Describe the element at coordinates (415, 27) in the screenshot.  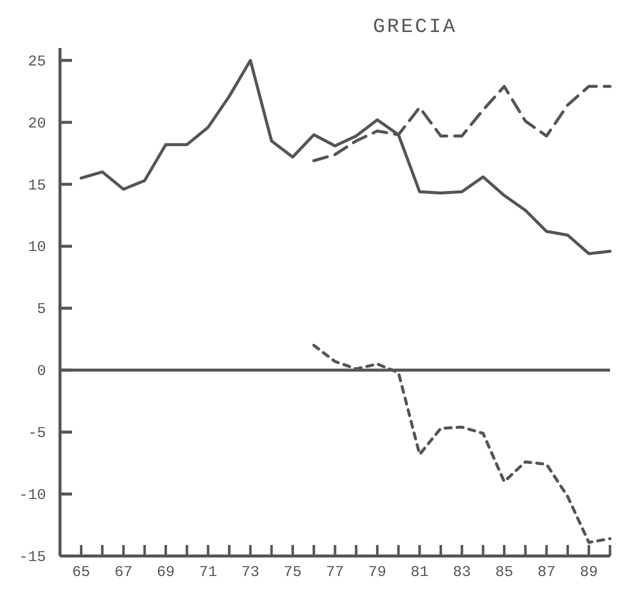
I see `chart-title: GRECIA` at that location.